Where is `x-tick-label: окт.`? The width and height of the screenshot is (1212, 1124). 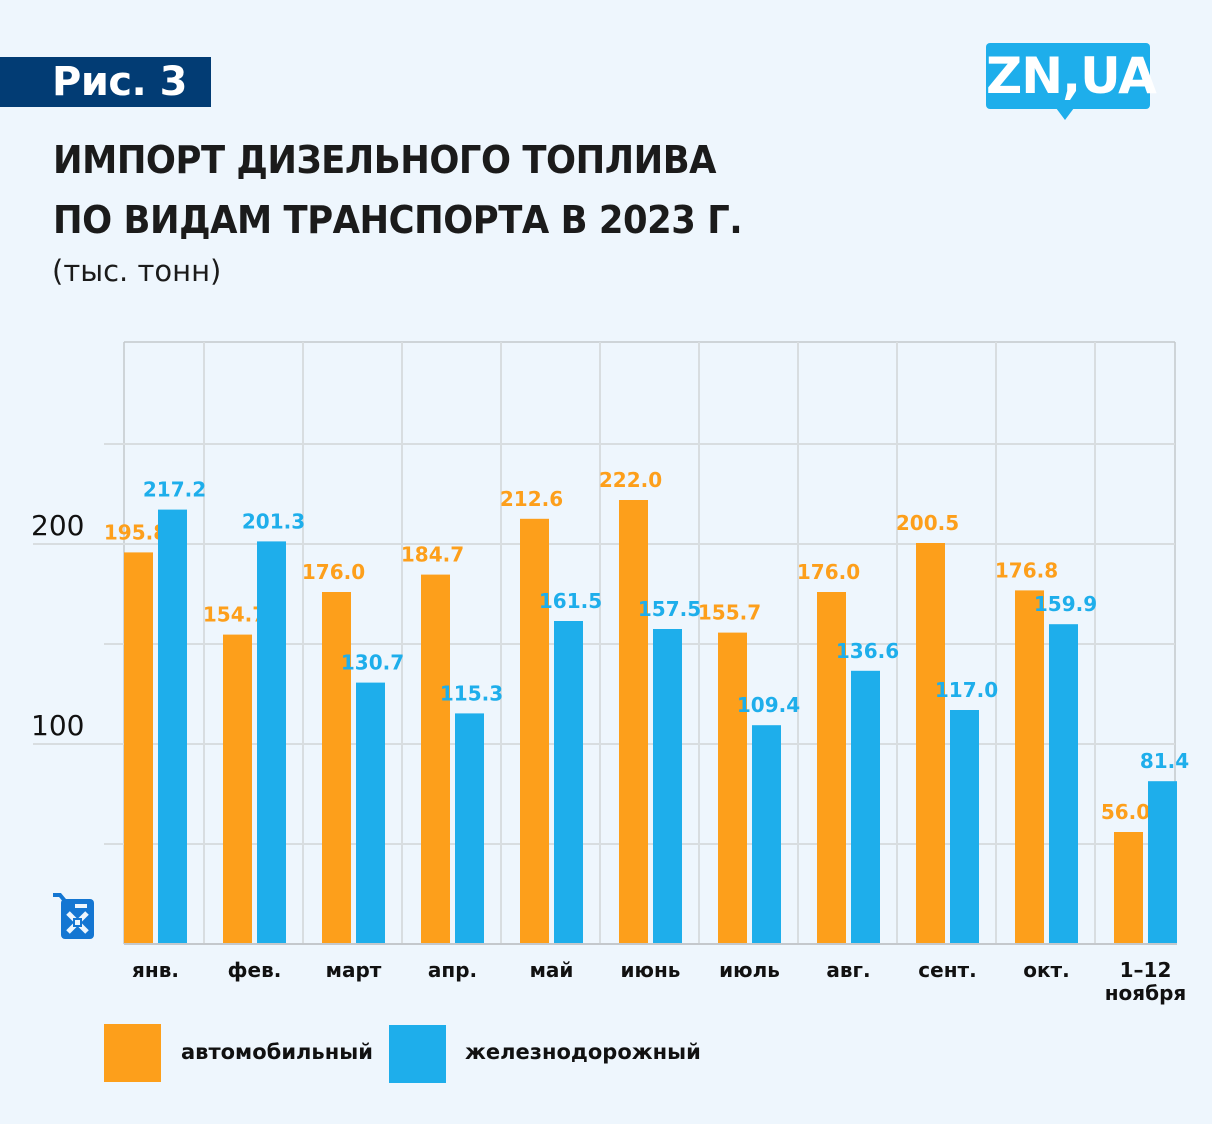
x-tick-label: окт. is located at coordinates (1046, 970).